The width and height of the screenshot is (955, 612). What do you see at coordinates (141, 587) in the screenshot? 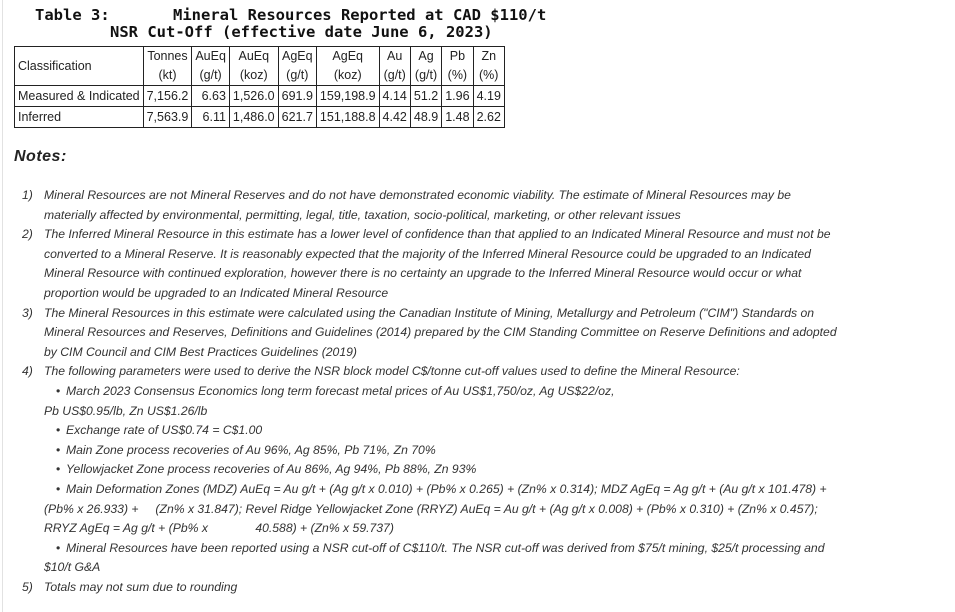
I see `note-text: Totals may not sum due to rounding` at bounding box center [141, 587].